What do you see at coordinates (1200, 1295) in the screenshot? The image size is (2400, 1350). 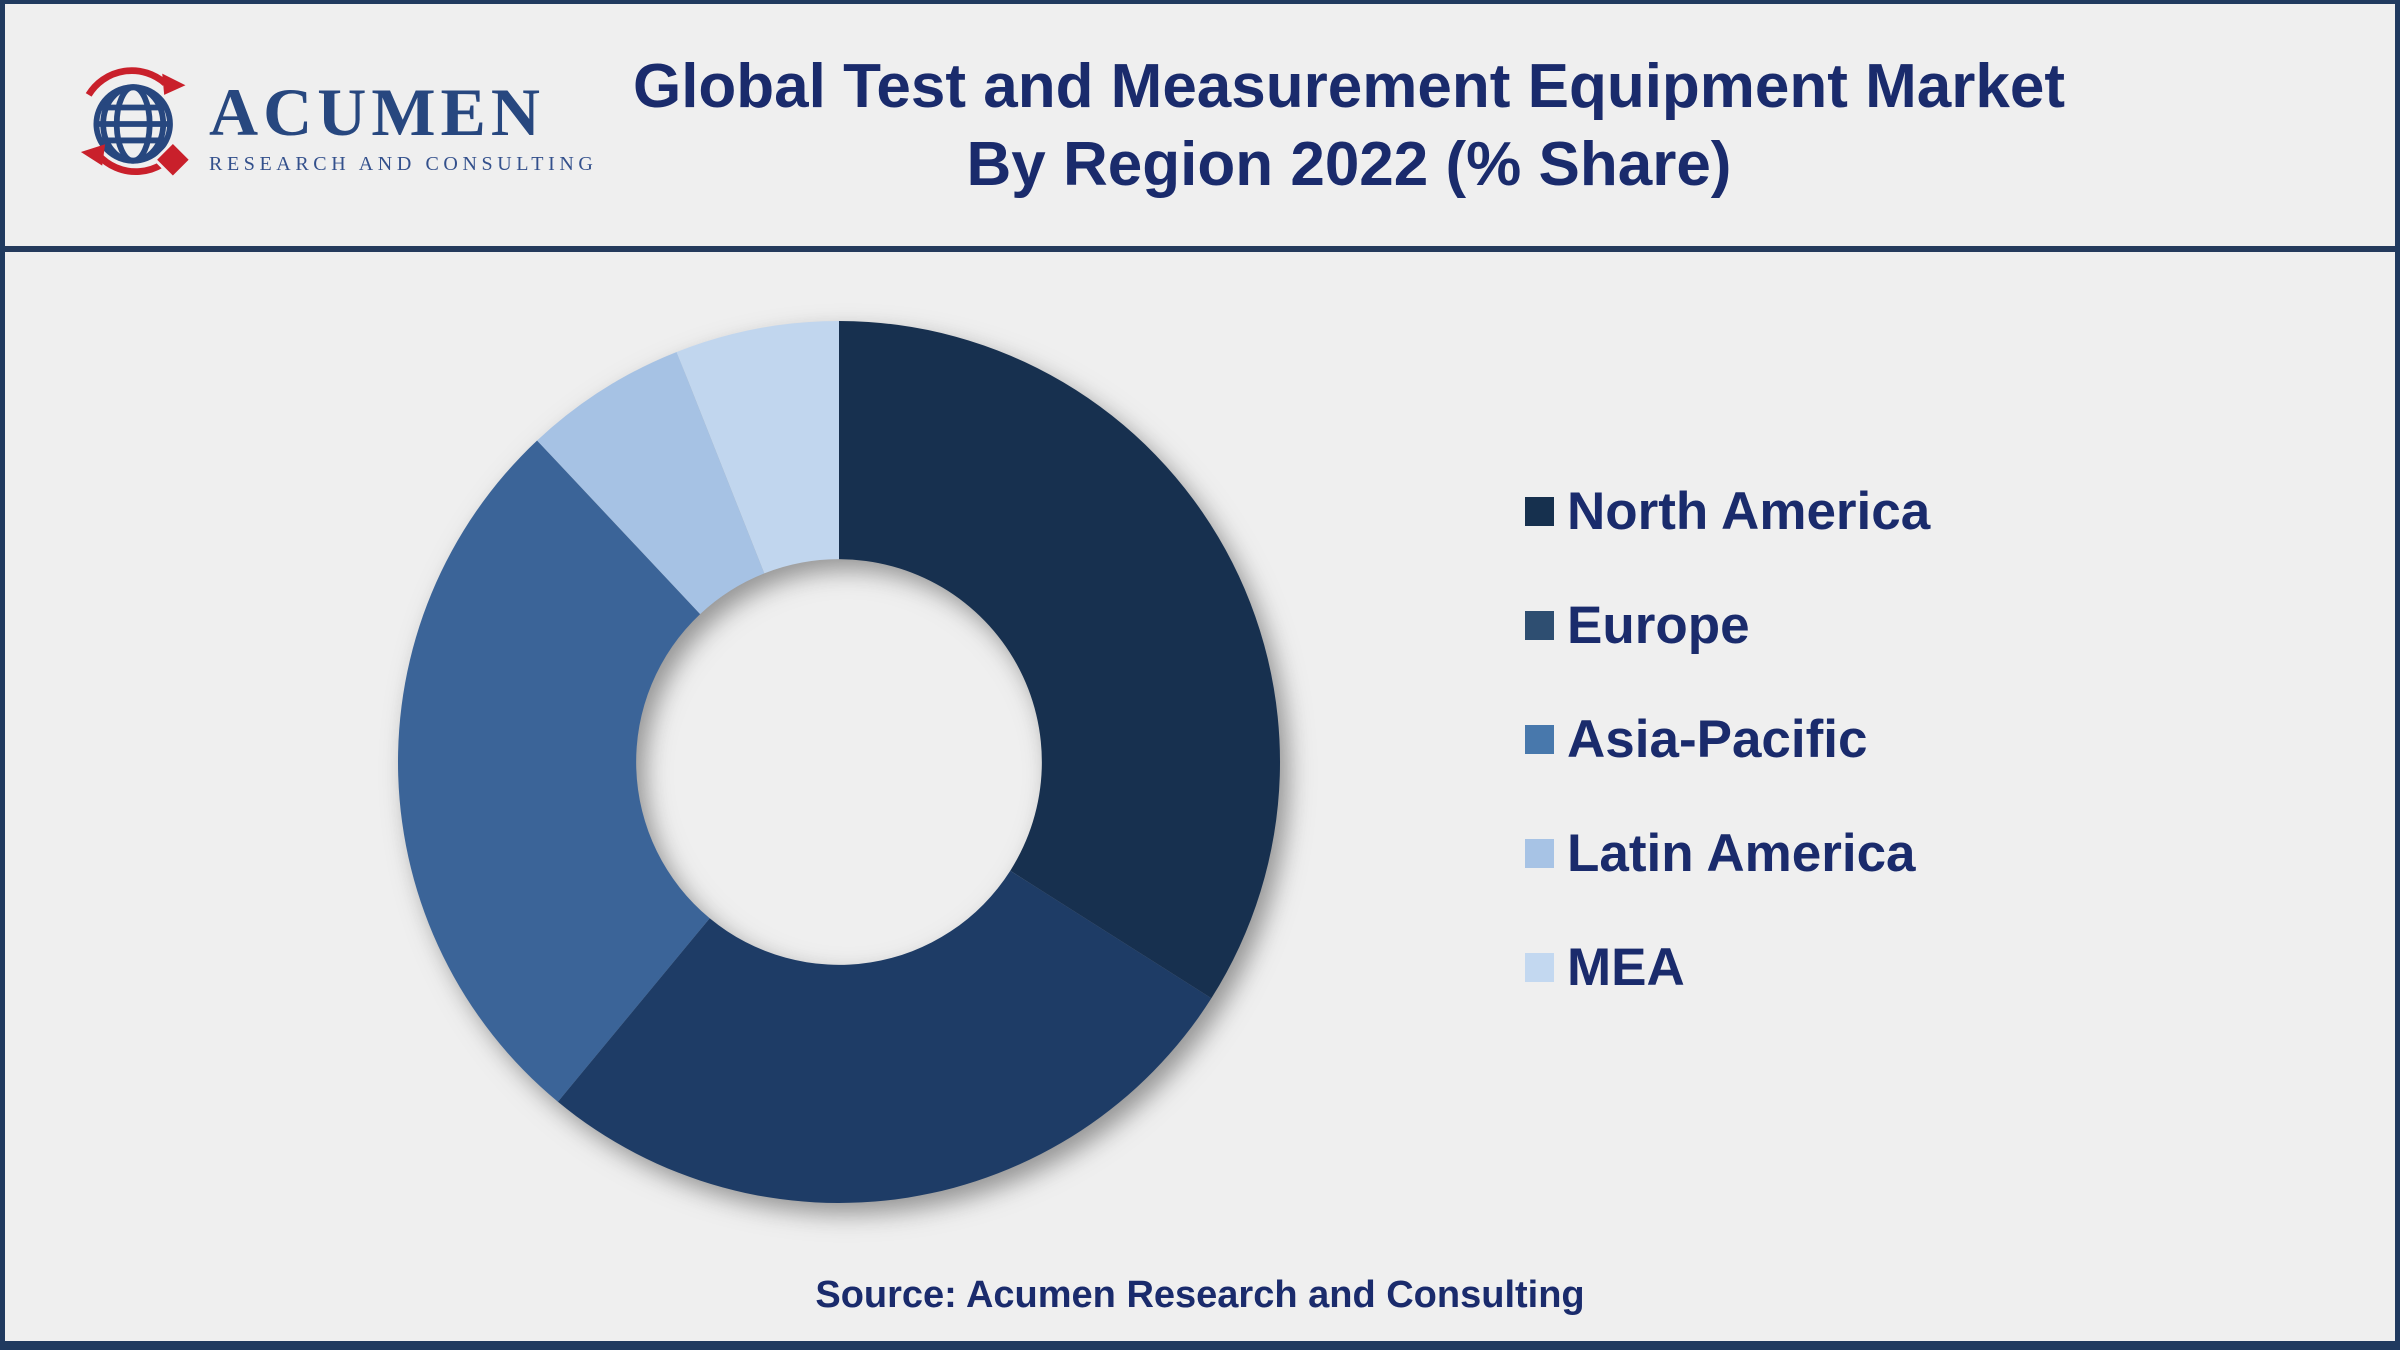 I see `source-text: Source: Acumen Research and Consulting` at bounding box center [1200, 1295].